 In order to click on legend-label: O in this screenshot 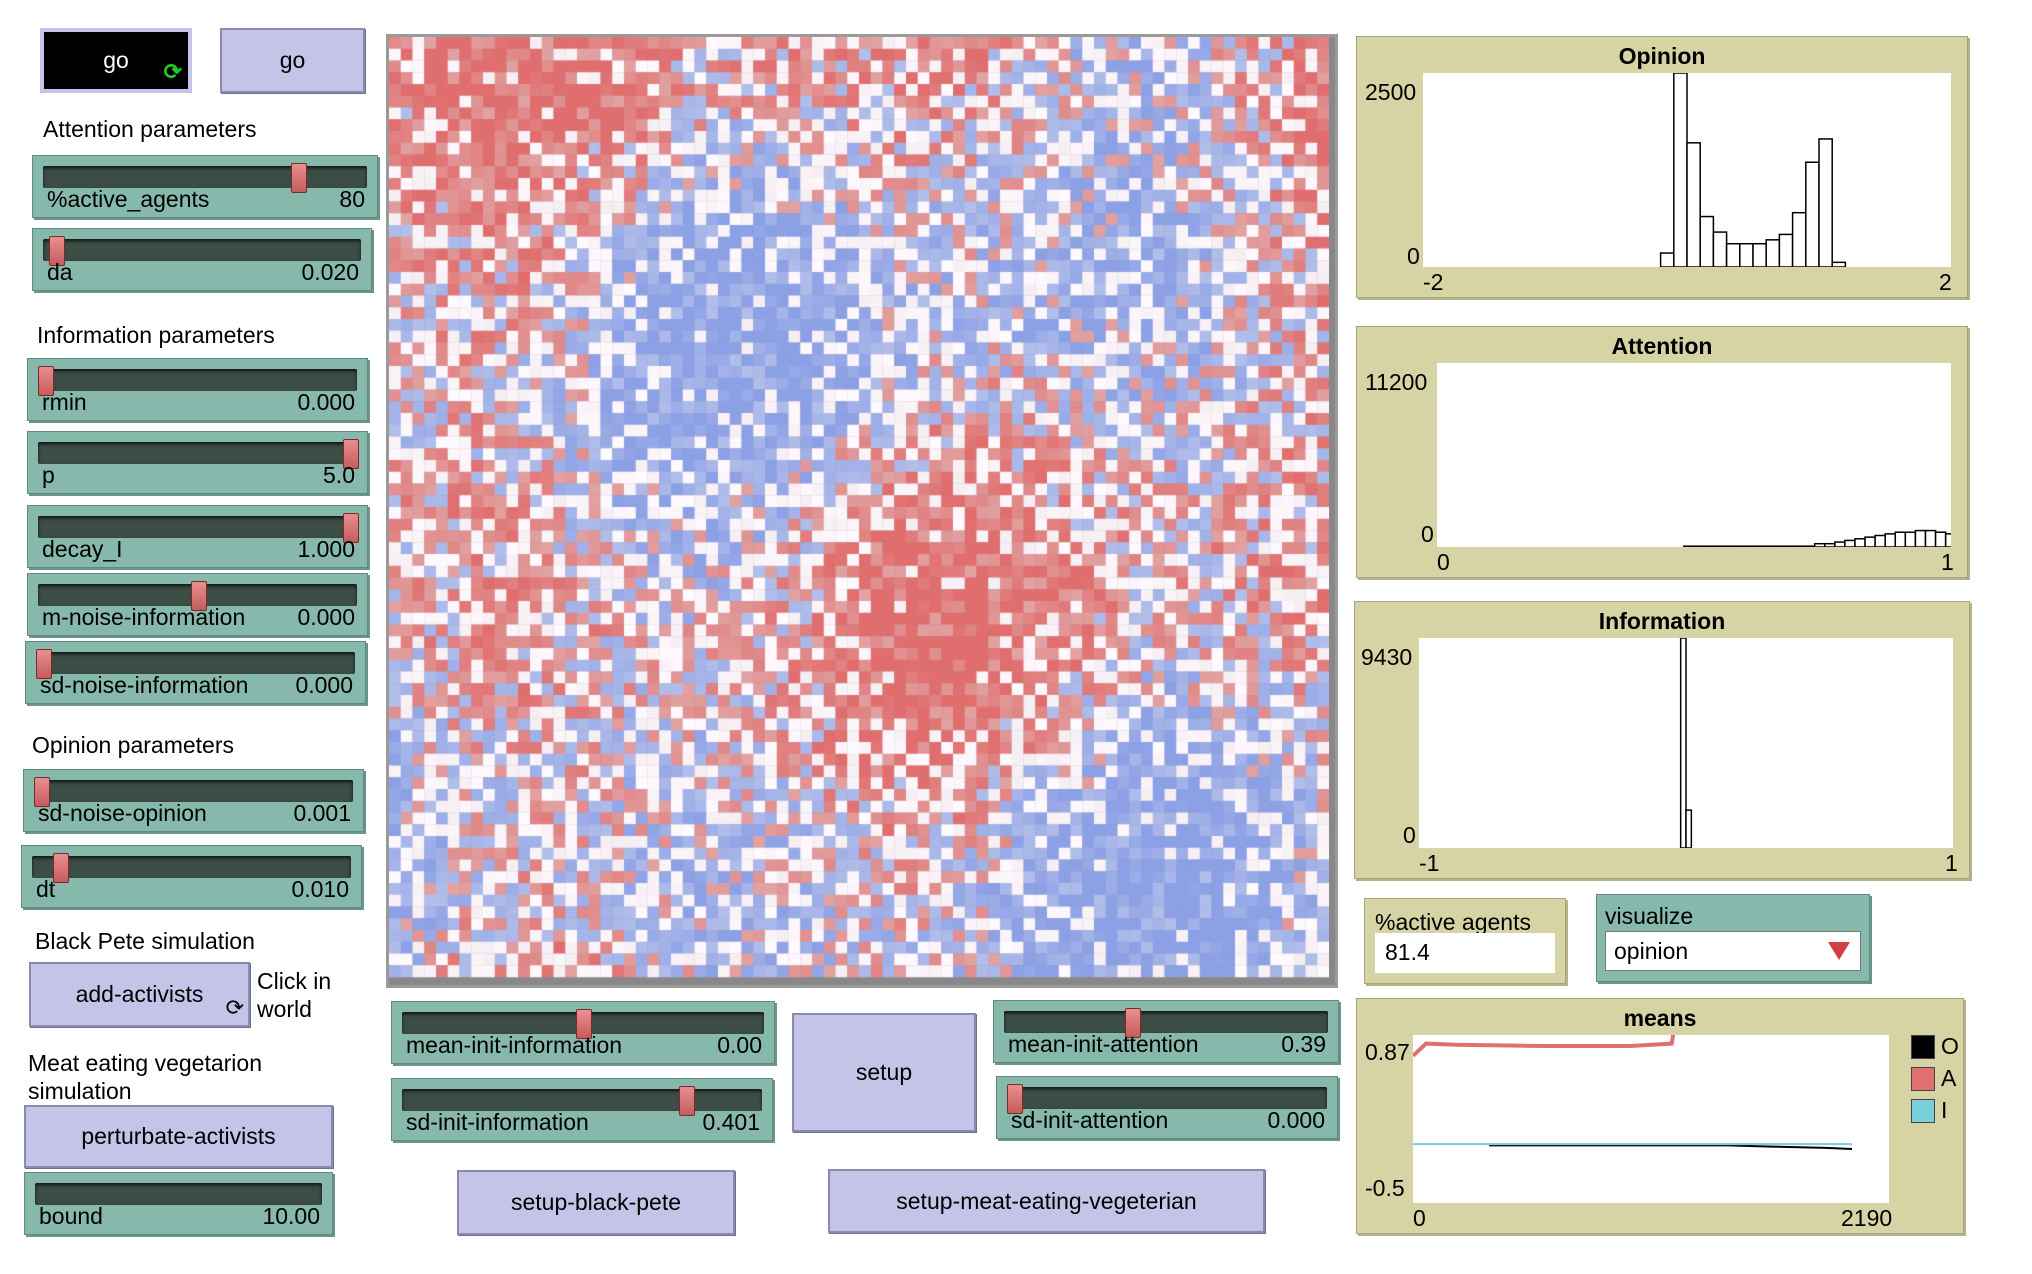, I will do `click(1950, 1046)`.